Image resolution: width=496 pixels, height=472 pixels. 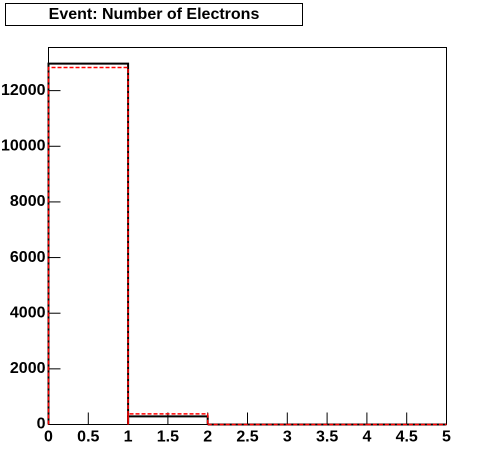 What do you see at coordinates (247, 437) in the screenshot?
I see `x-tick-label: 2.5` at bounding box center [247, 437].